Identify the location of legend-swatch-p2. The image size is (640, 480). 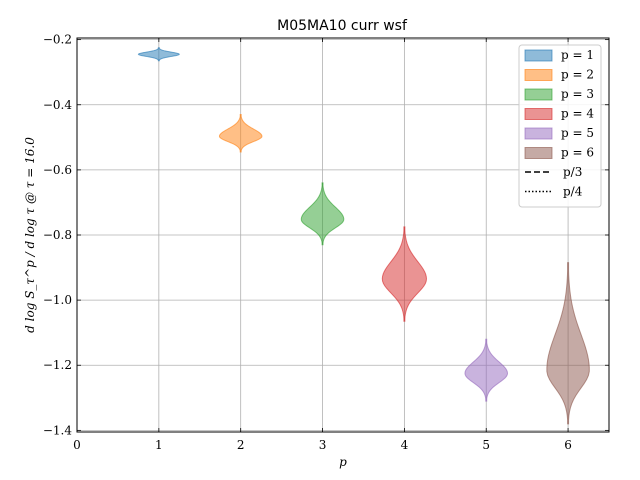
(538, 75).